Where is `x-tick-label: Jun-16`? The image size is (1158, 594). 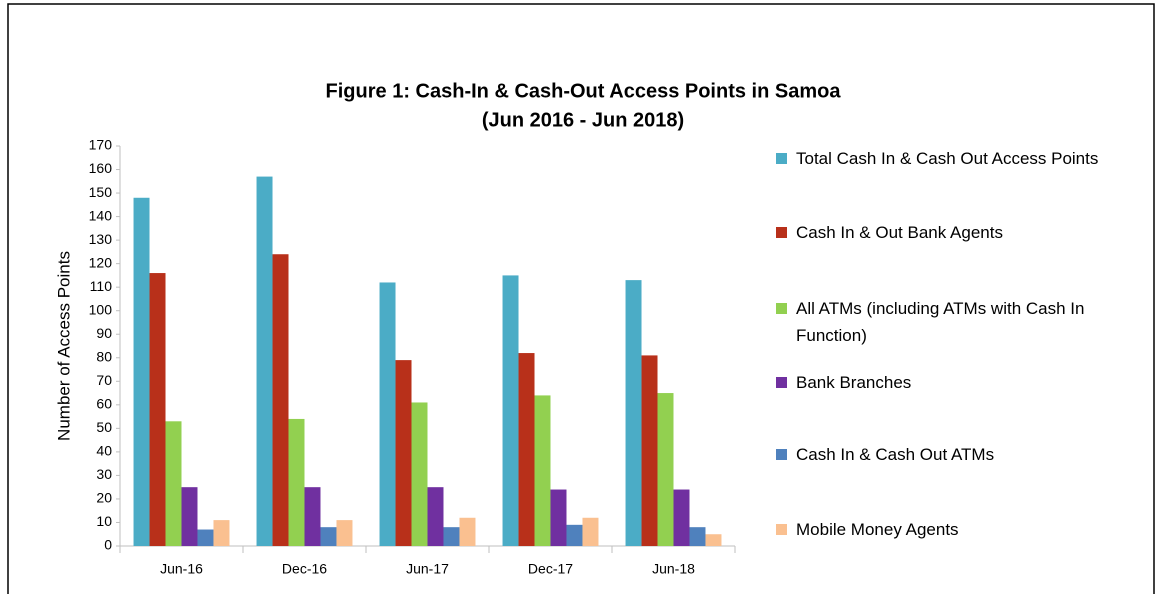 x-tick-label: Jun-16 is located at coordinates (181, 569).